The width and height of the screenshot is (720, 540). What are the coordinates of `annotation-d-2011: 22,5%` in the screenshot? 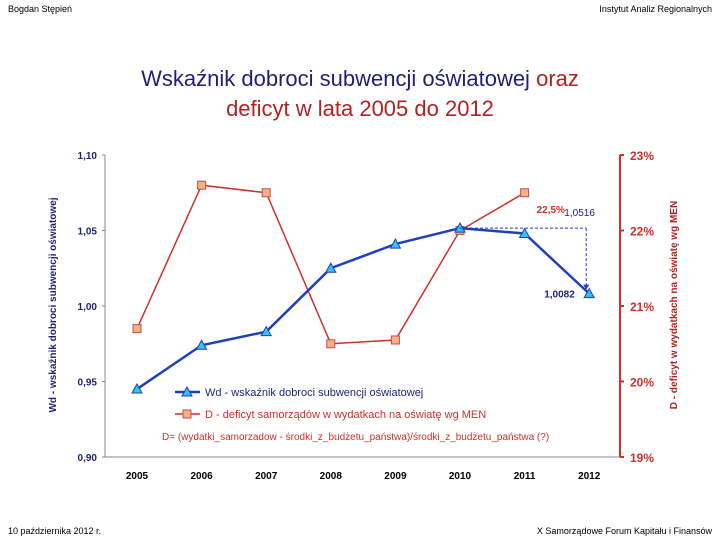 It's located at (551, 210).